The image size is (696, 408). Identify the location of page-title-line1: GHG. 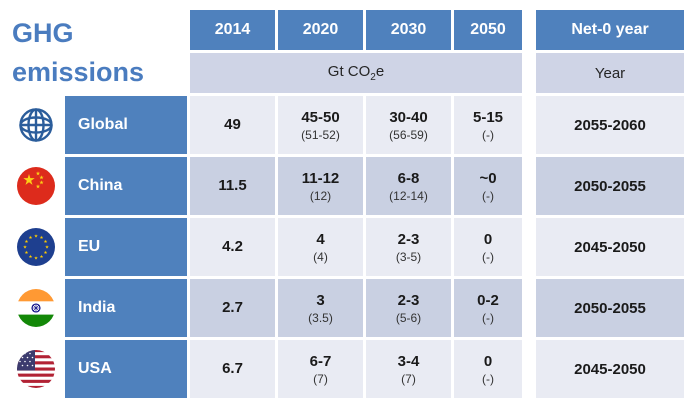
(43, 33).